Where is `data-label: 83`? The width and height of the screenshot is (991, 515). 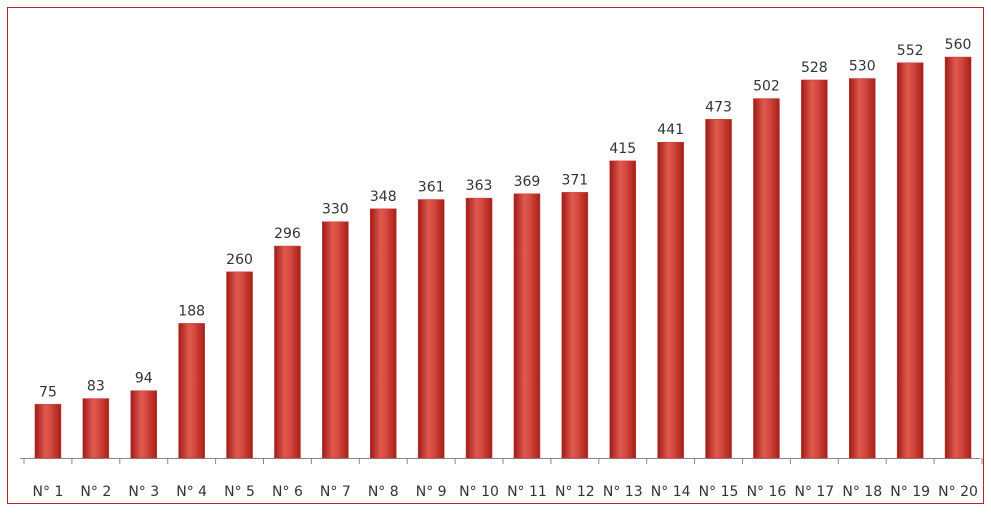
data-label: 83 is located at coordinates (96, 387).